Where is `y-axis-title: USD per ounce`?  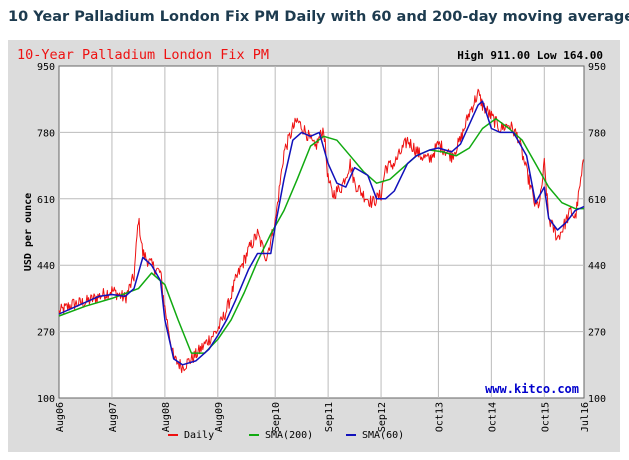
y-axis-title: USD per ounce is located at coordinates (28, 232).